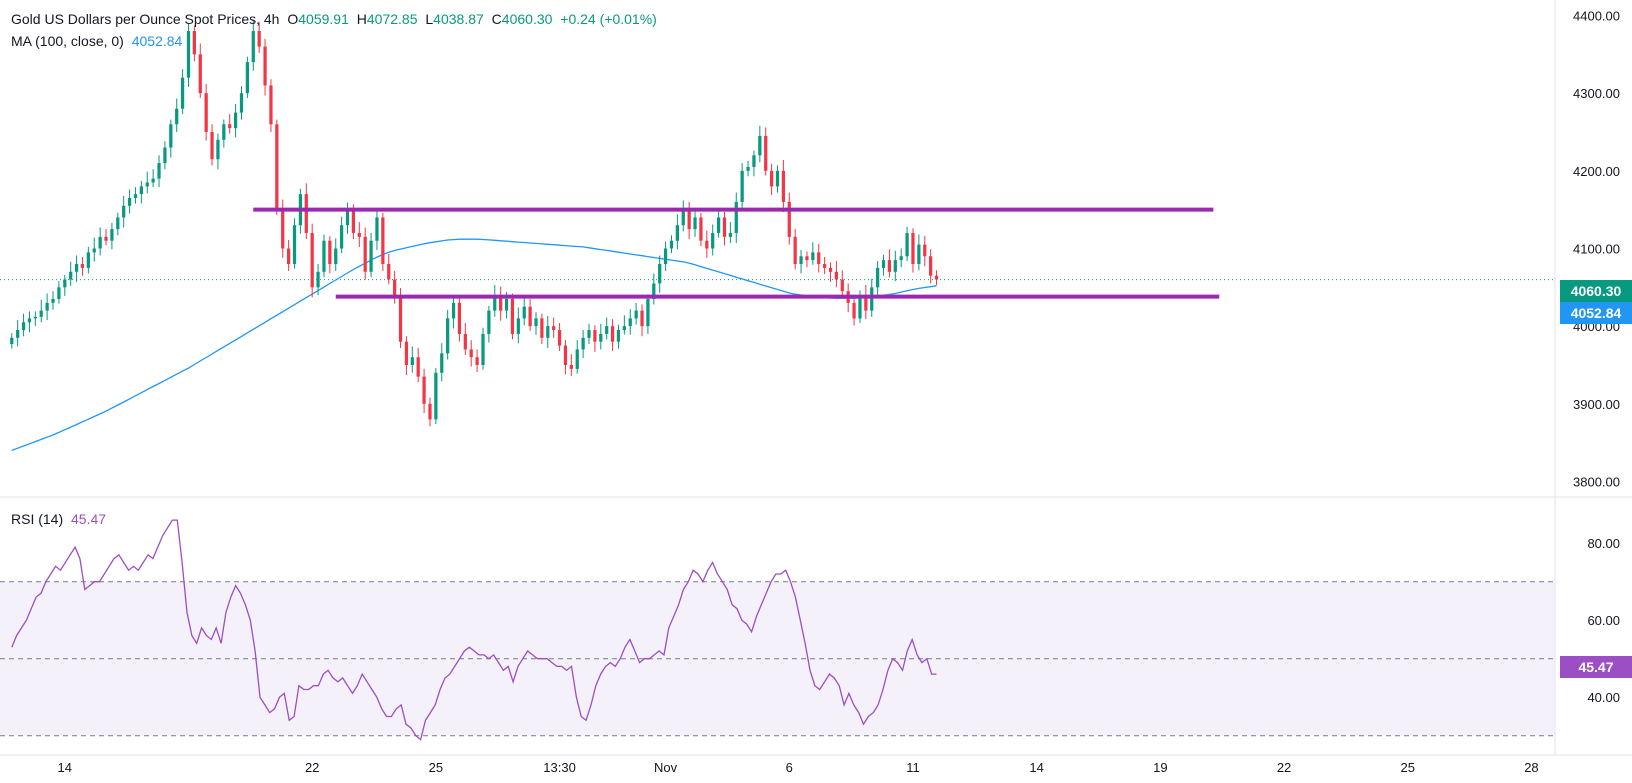 This screenshot has width=1632, height=783. I want to click on rsi-legend: RSI (14) 45.47, so click(60, 519).